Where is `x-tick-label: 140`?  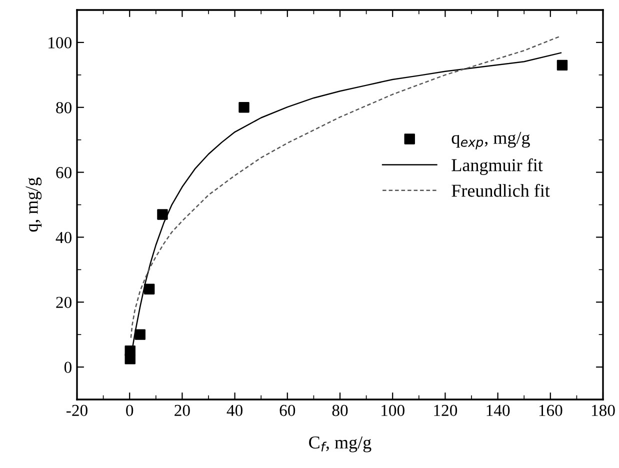
x-tick-label: 140 is located at coordinates (498, 410).